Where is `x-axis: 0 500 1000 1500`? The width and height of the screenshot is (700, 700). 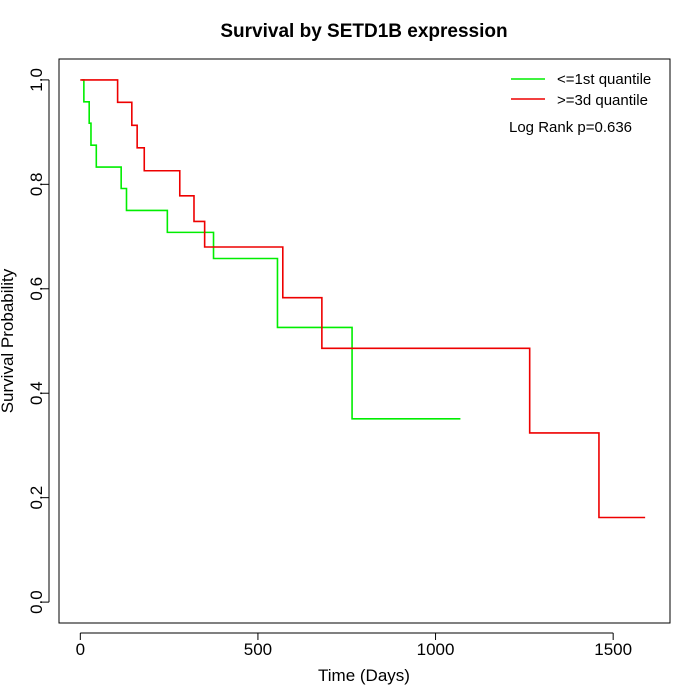 x-axis: 0 500 1000 1500 is located at coordinates (354, 645).